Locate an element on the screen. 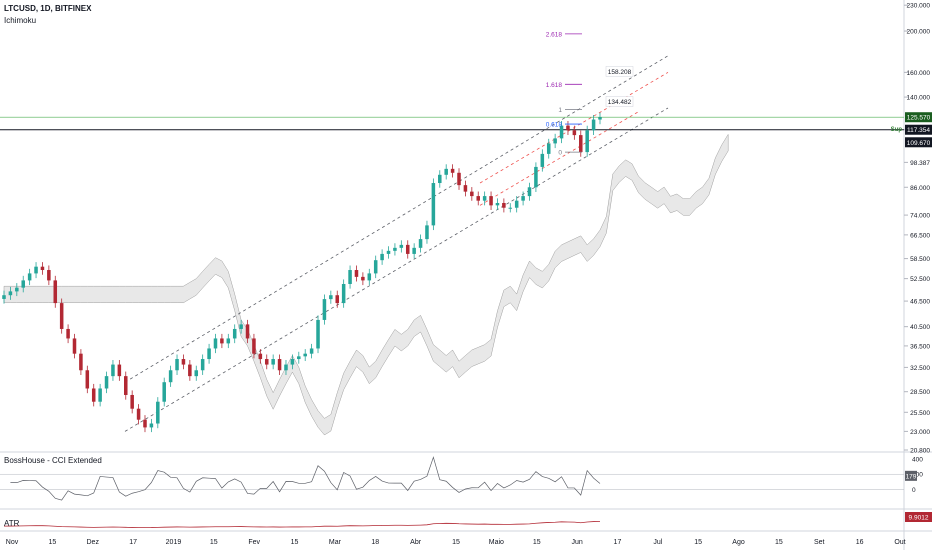  target-label: 158.208 is located at coordinates (620, 72).